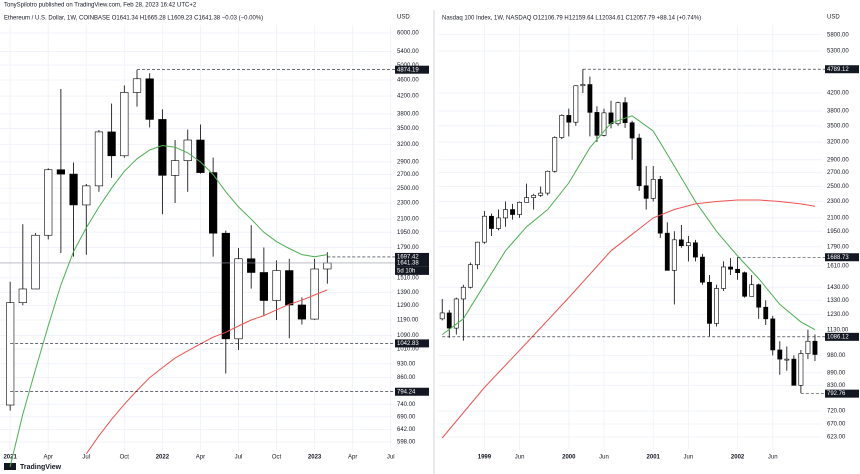 This screenshot has height=474, width=860. Describe the element at coordinates (408, 293) in the screenshot. I see `y-tick-label: 1390.00` at that location.